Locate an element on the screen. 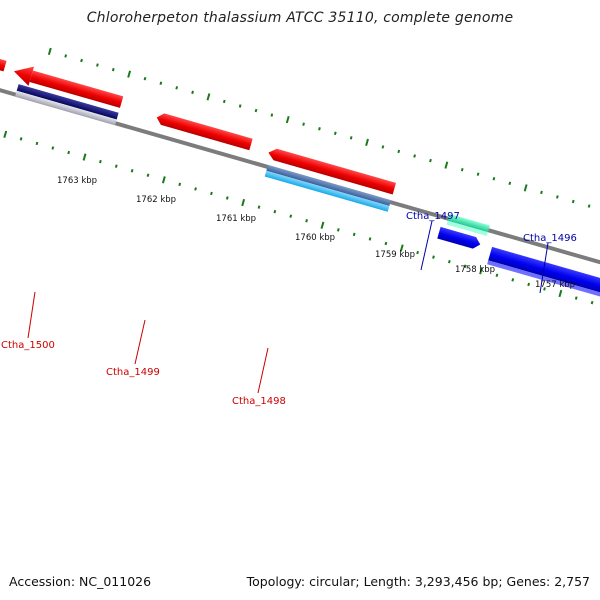 Image resolution: width=600 pixels, height=600 pixels. feature-blue-1496-lower is located at coordinates (543, 286).